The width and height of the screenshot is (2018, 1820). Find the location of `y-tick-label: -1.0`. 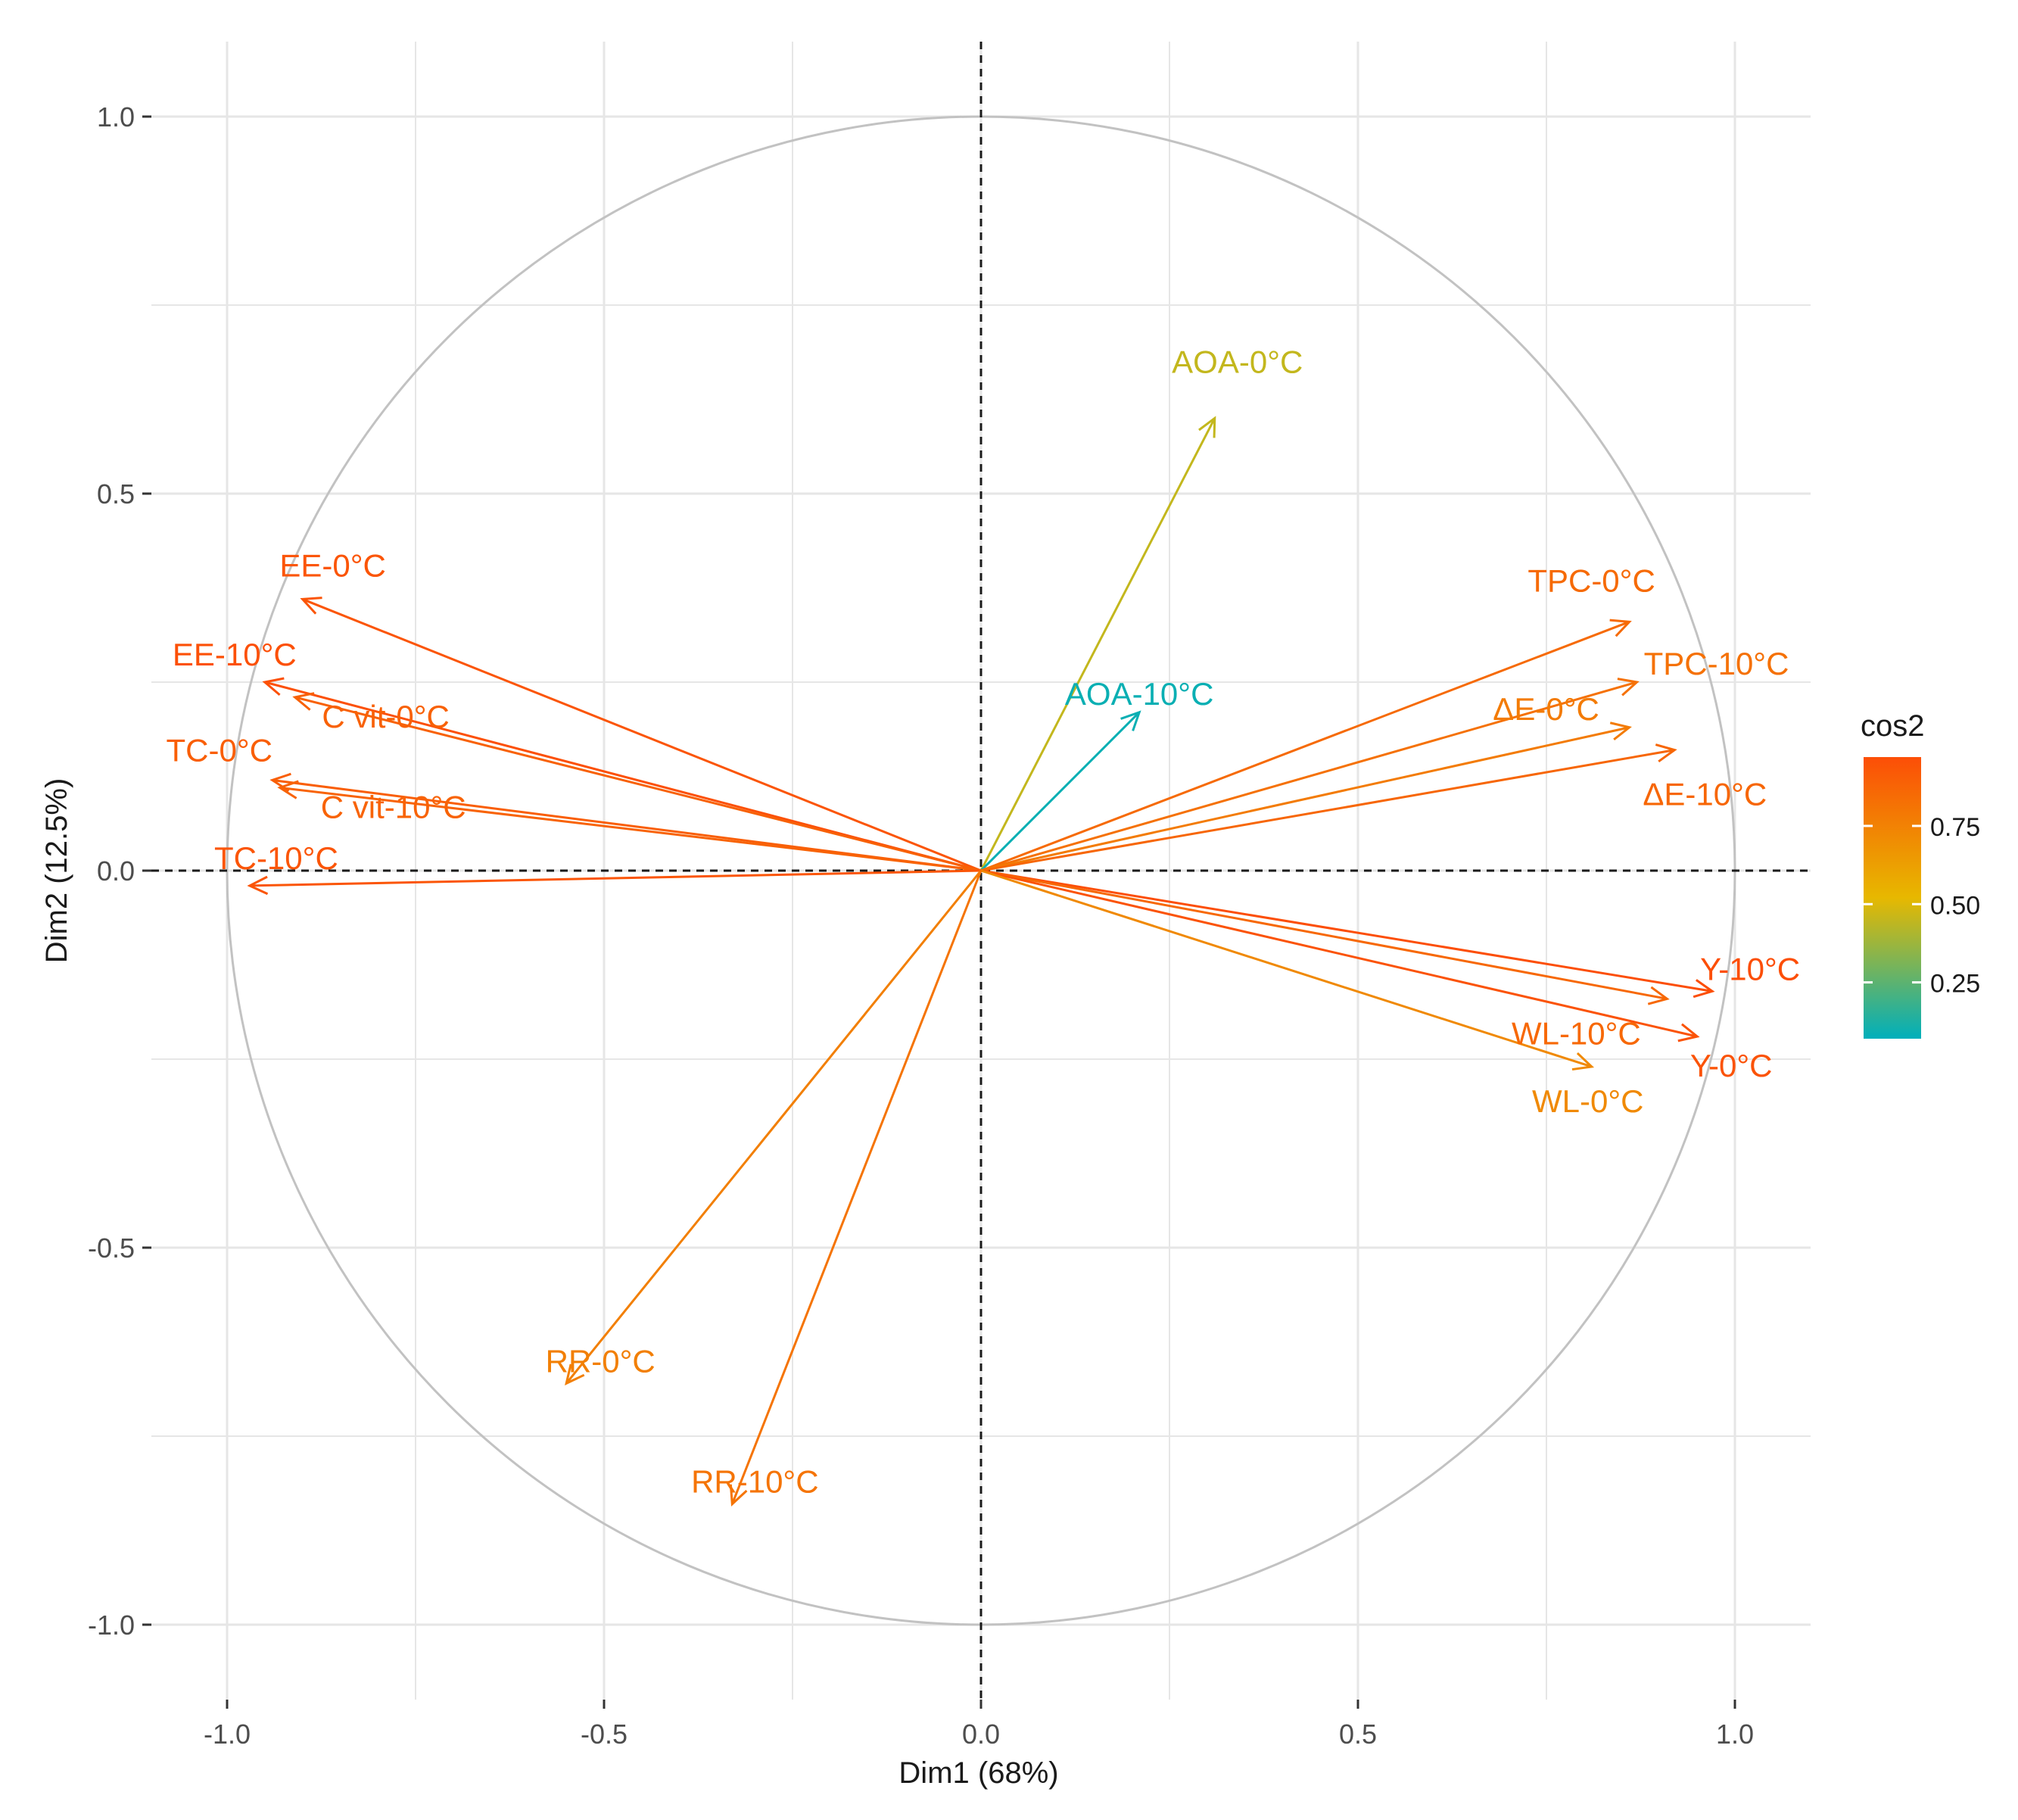

y-tick-label: -1.0 is located at coordinates (111, 1625).